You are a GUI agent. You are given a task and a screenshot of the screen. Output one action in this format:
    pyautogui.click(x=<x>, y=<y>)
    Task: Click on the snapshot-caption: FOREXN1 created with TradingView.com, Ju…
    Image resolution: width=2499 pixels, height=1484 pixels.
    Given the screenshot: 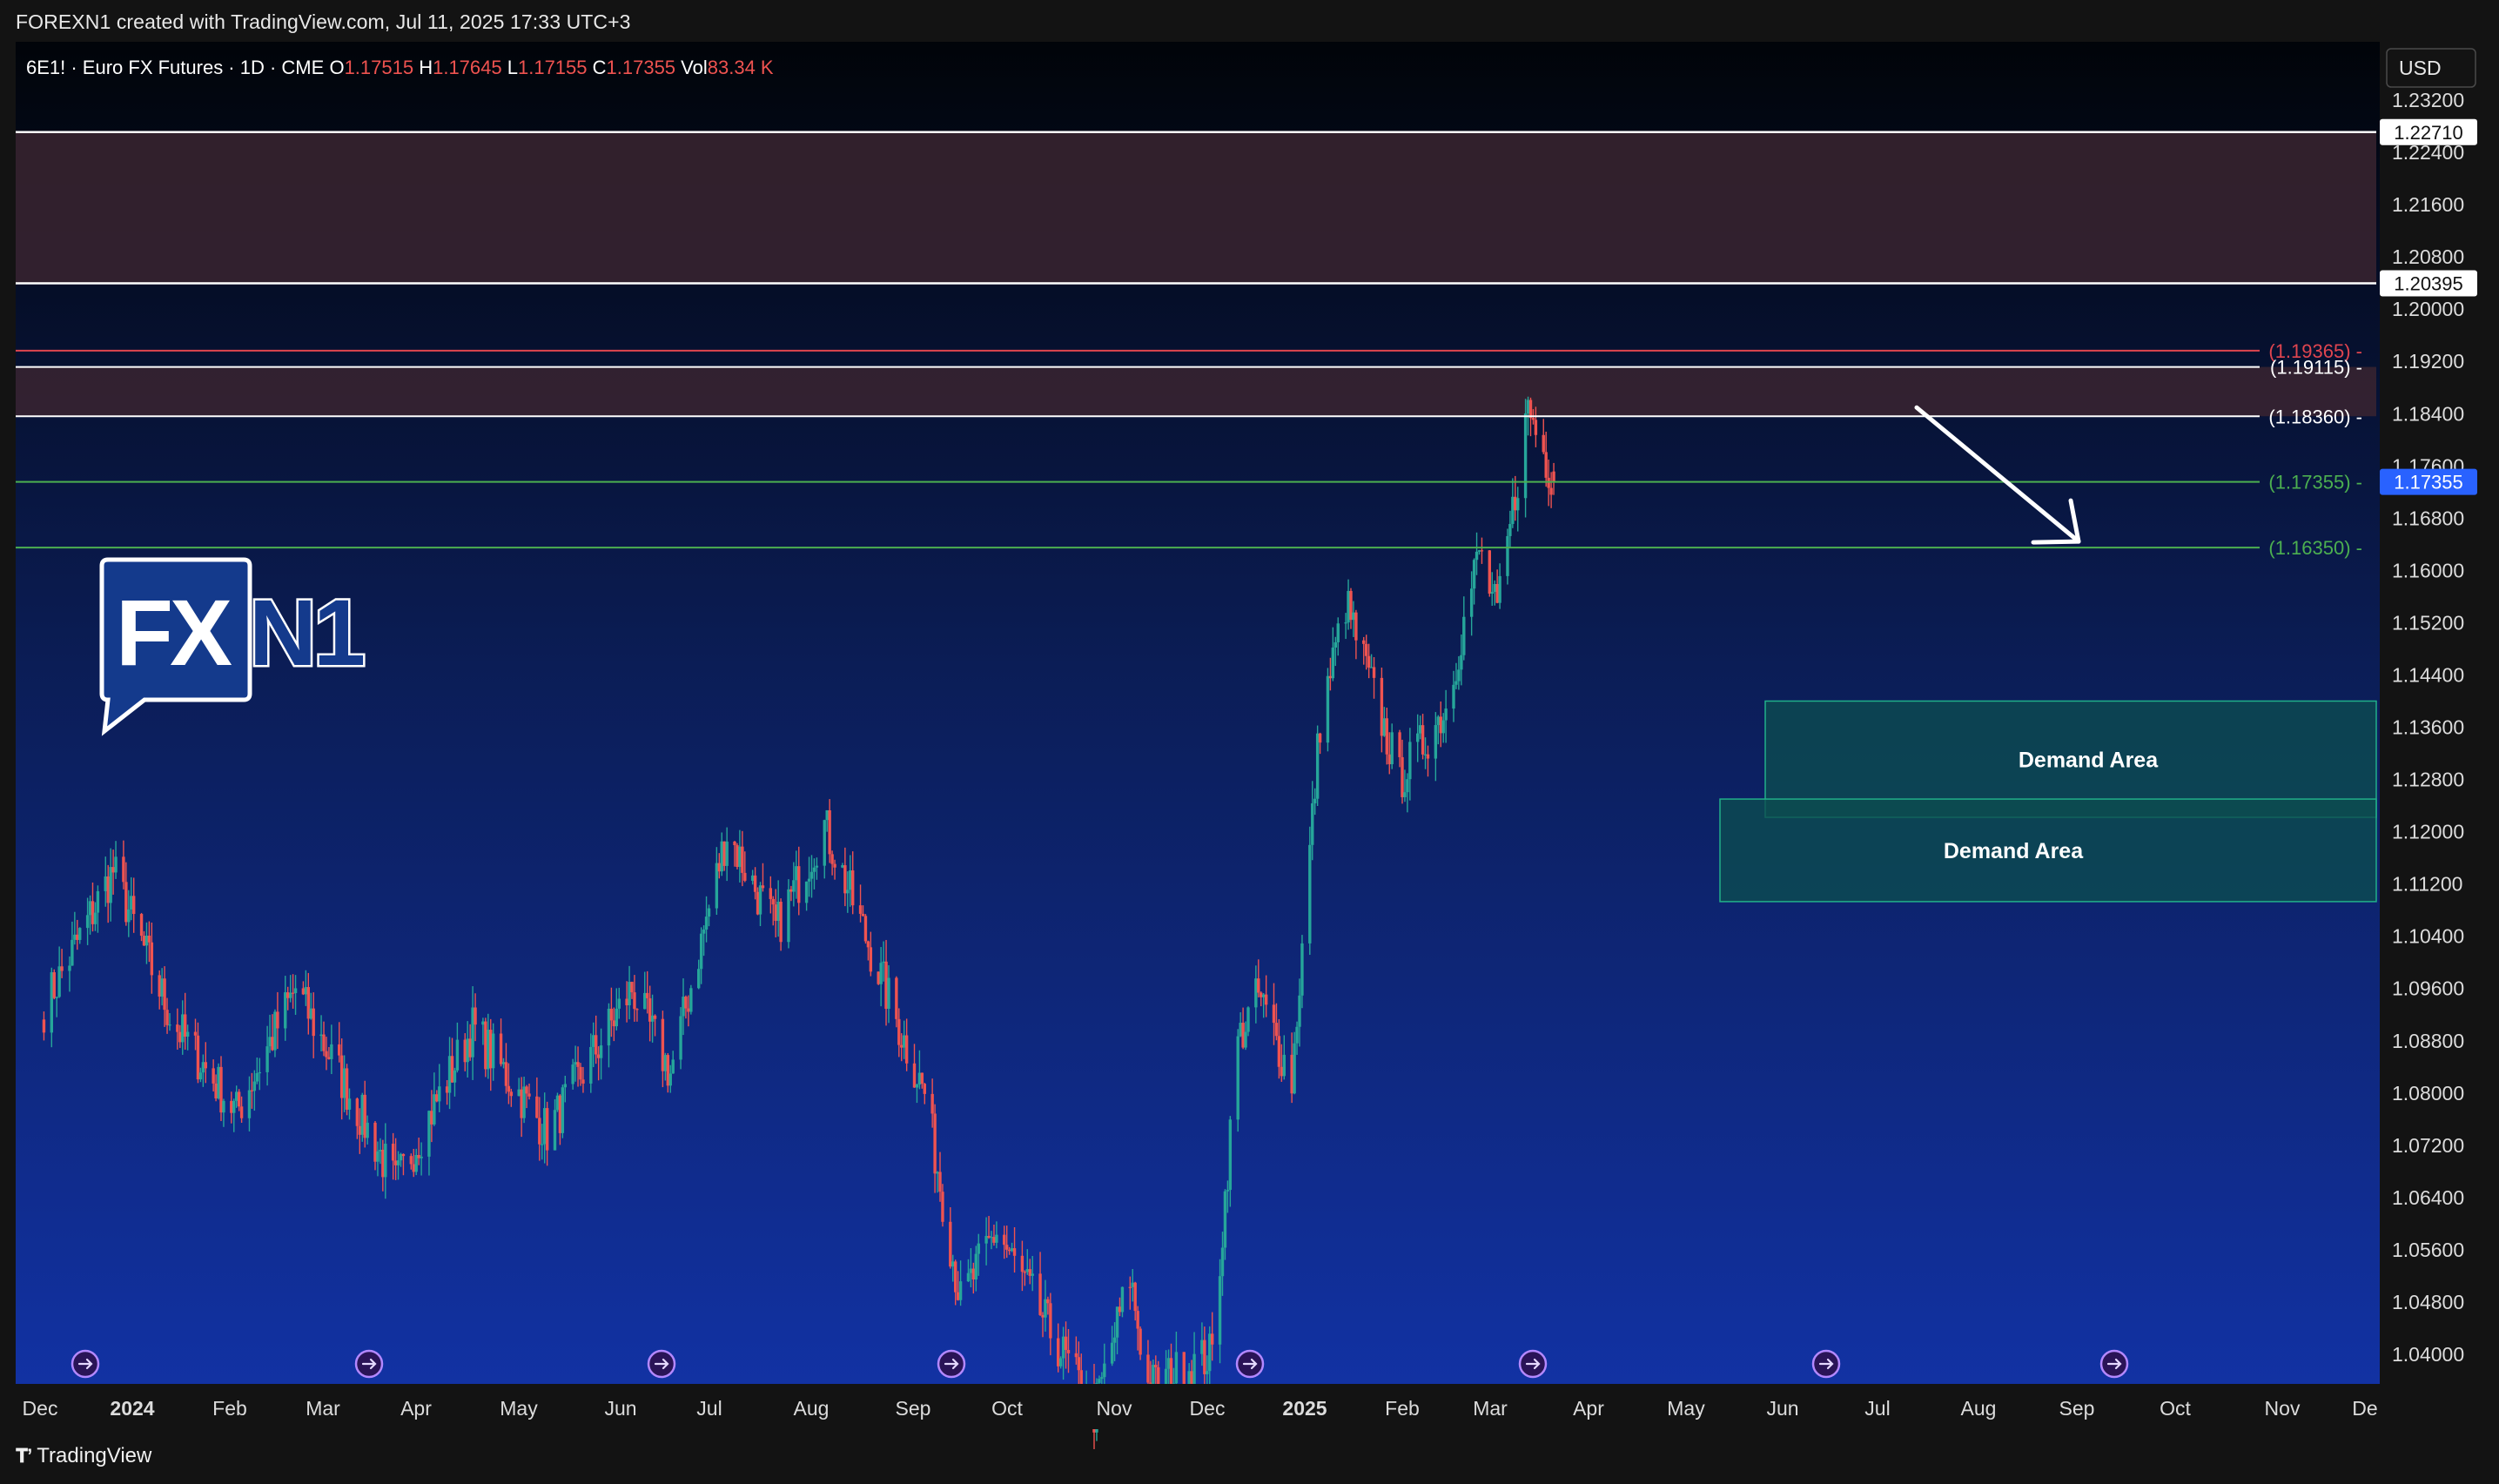 What is the action you would take?
    pyautogui.click(x=323, y=21)
    